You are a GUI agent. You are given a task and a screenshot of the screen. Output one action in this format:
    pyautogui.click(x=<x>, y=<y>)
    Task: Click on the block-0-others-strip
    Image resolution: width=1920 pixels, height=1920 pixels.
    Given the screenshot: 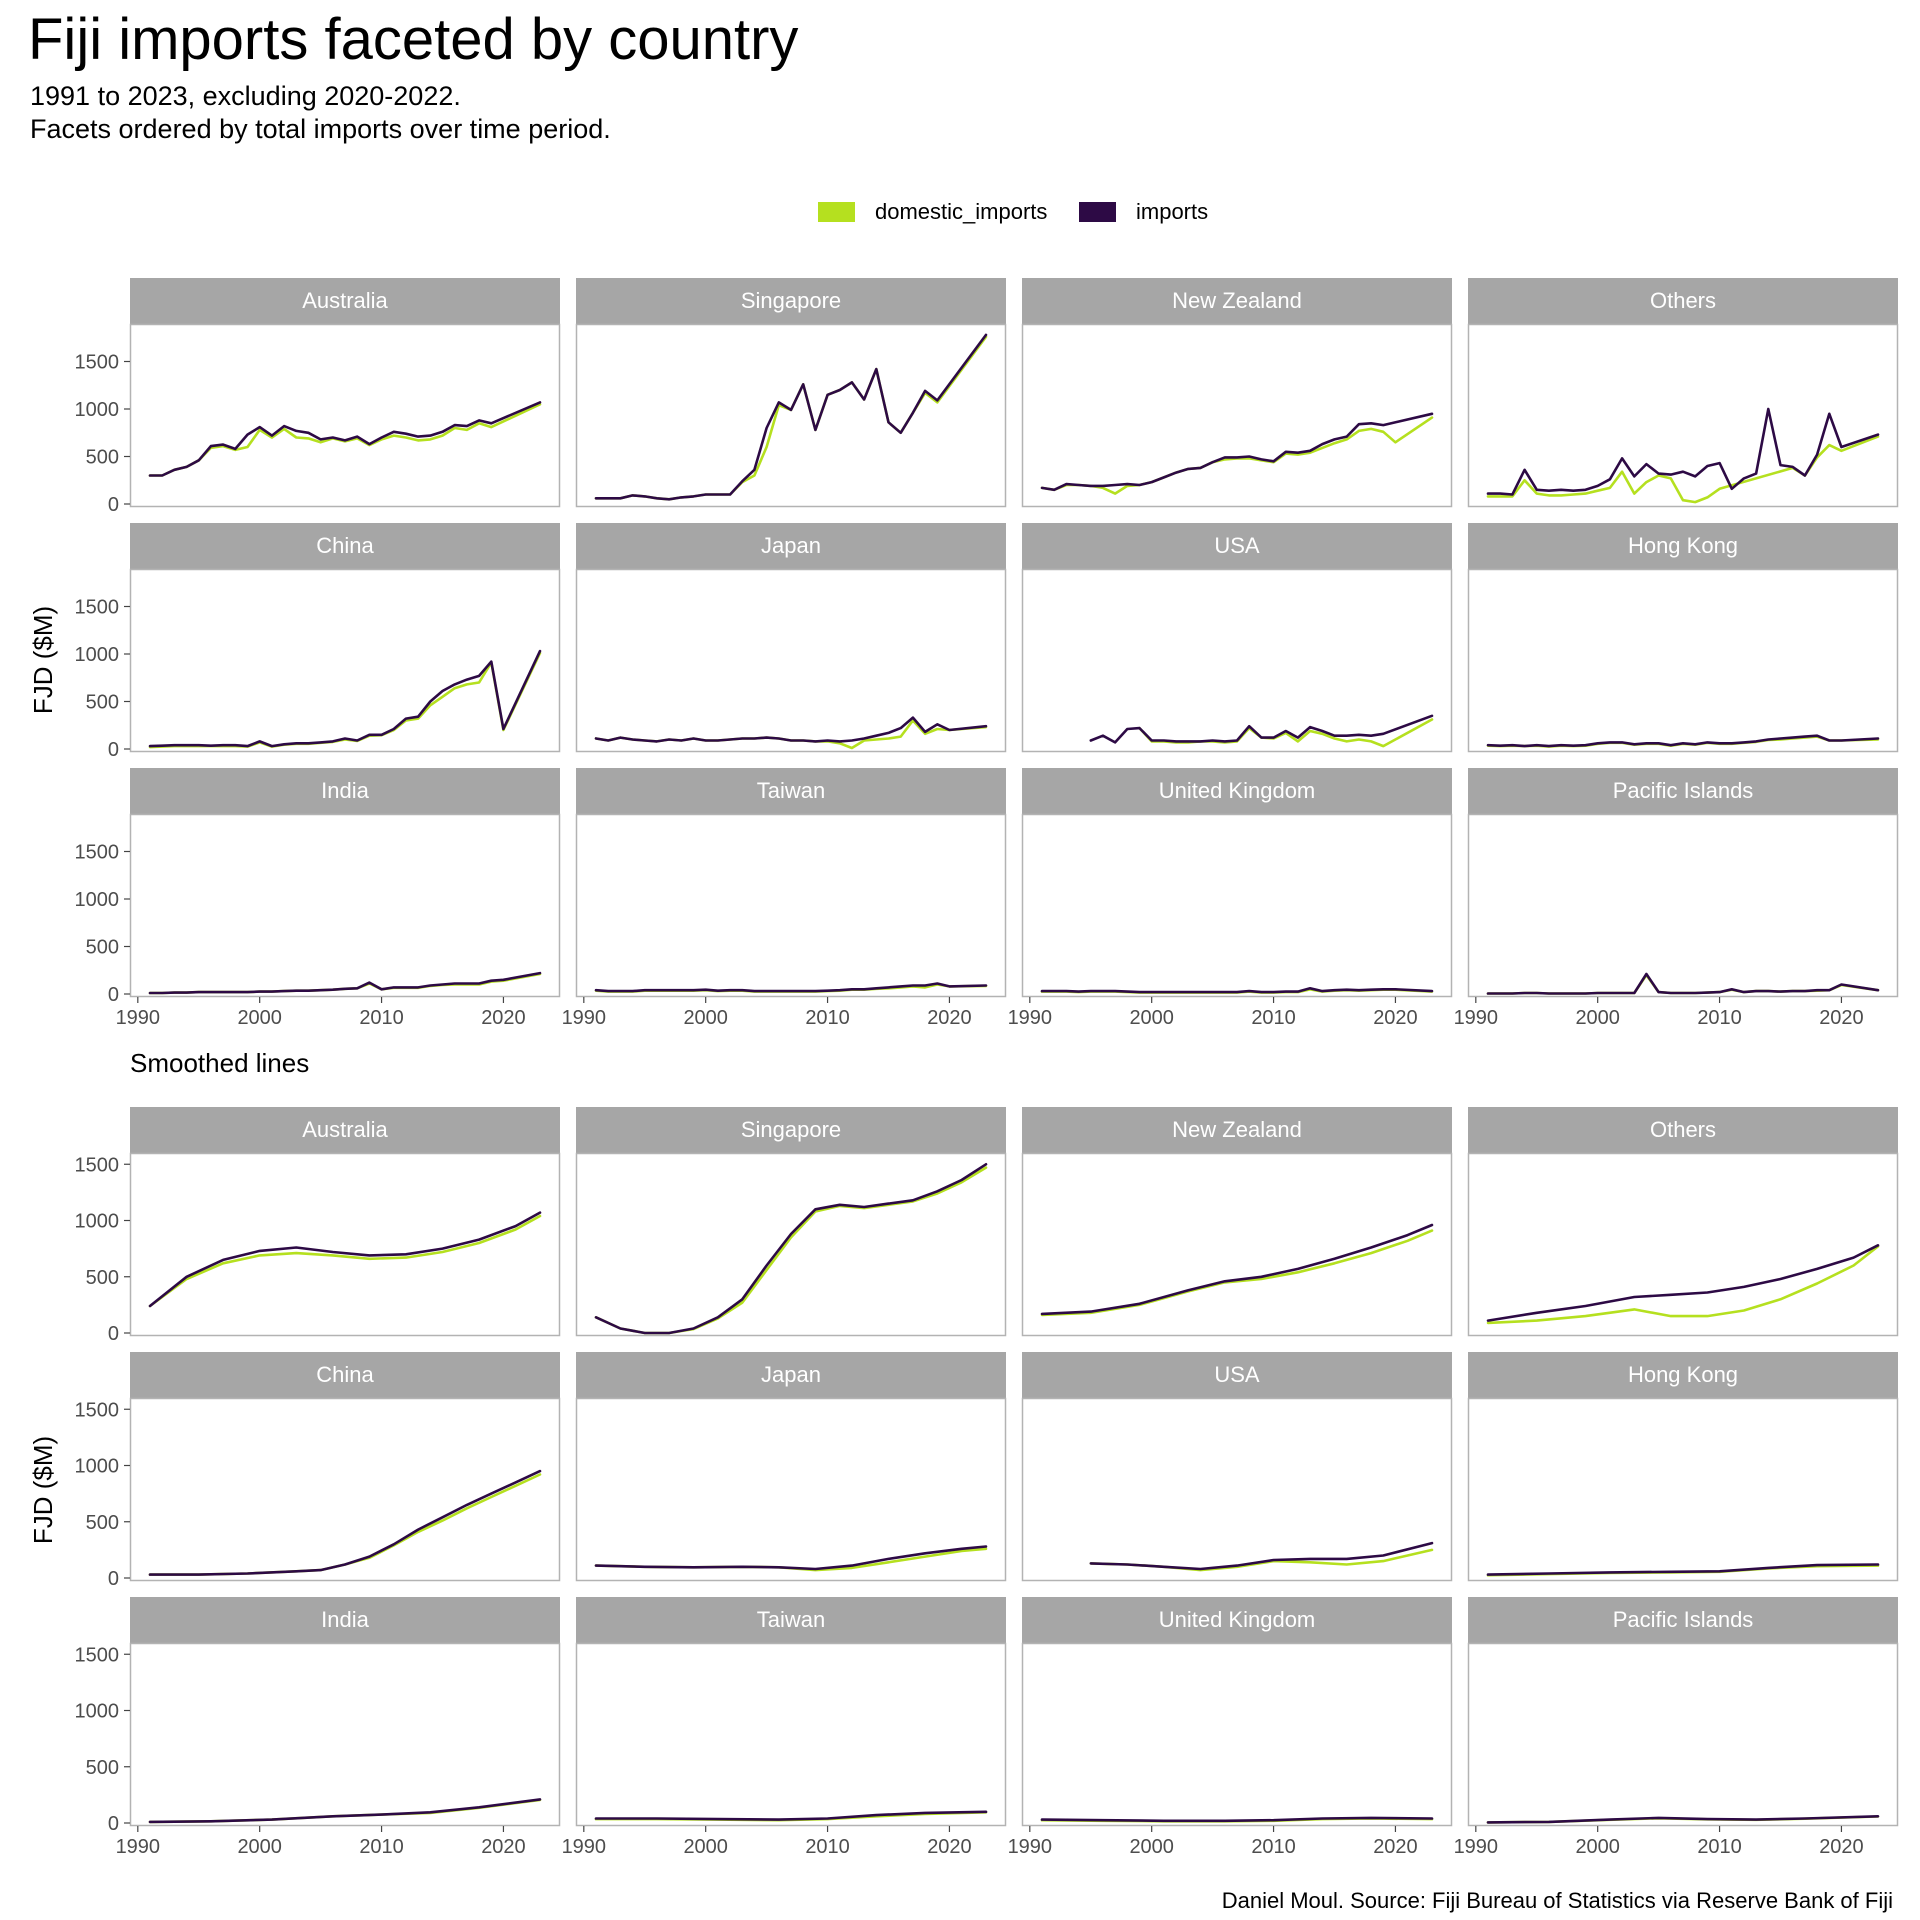 What is the action you would take?
    pyautogui.click(x=1683, y=301)
    